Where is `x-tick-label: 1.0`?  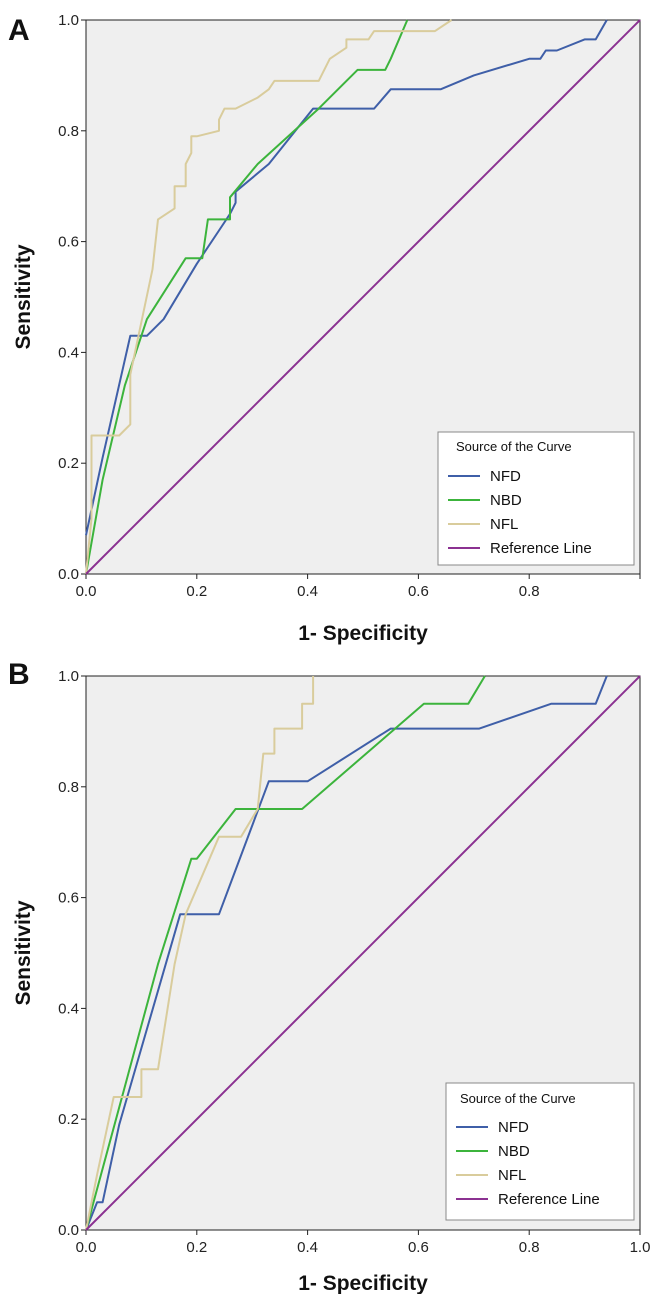 x-tick-label: 1.0 is located at coordinates (640, 1247).